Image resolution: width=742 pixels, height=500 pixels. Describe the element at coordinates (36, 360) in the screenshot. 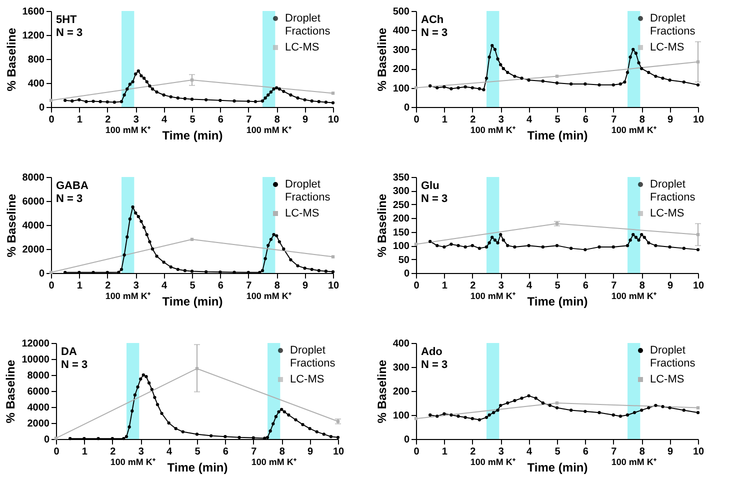

I see `y-tick-label: 10000` at that location.